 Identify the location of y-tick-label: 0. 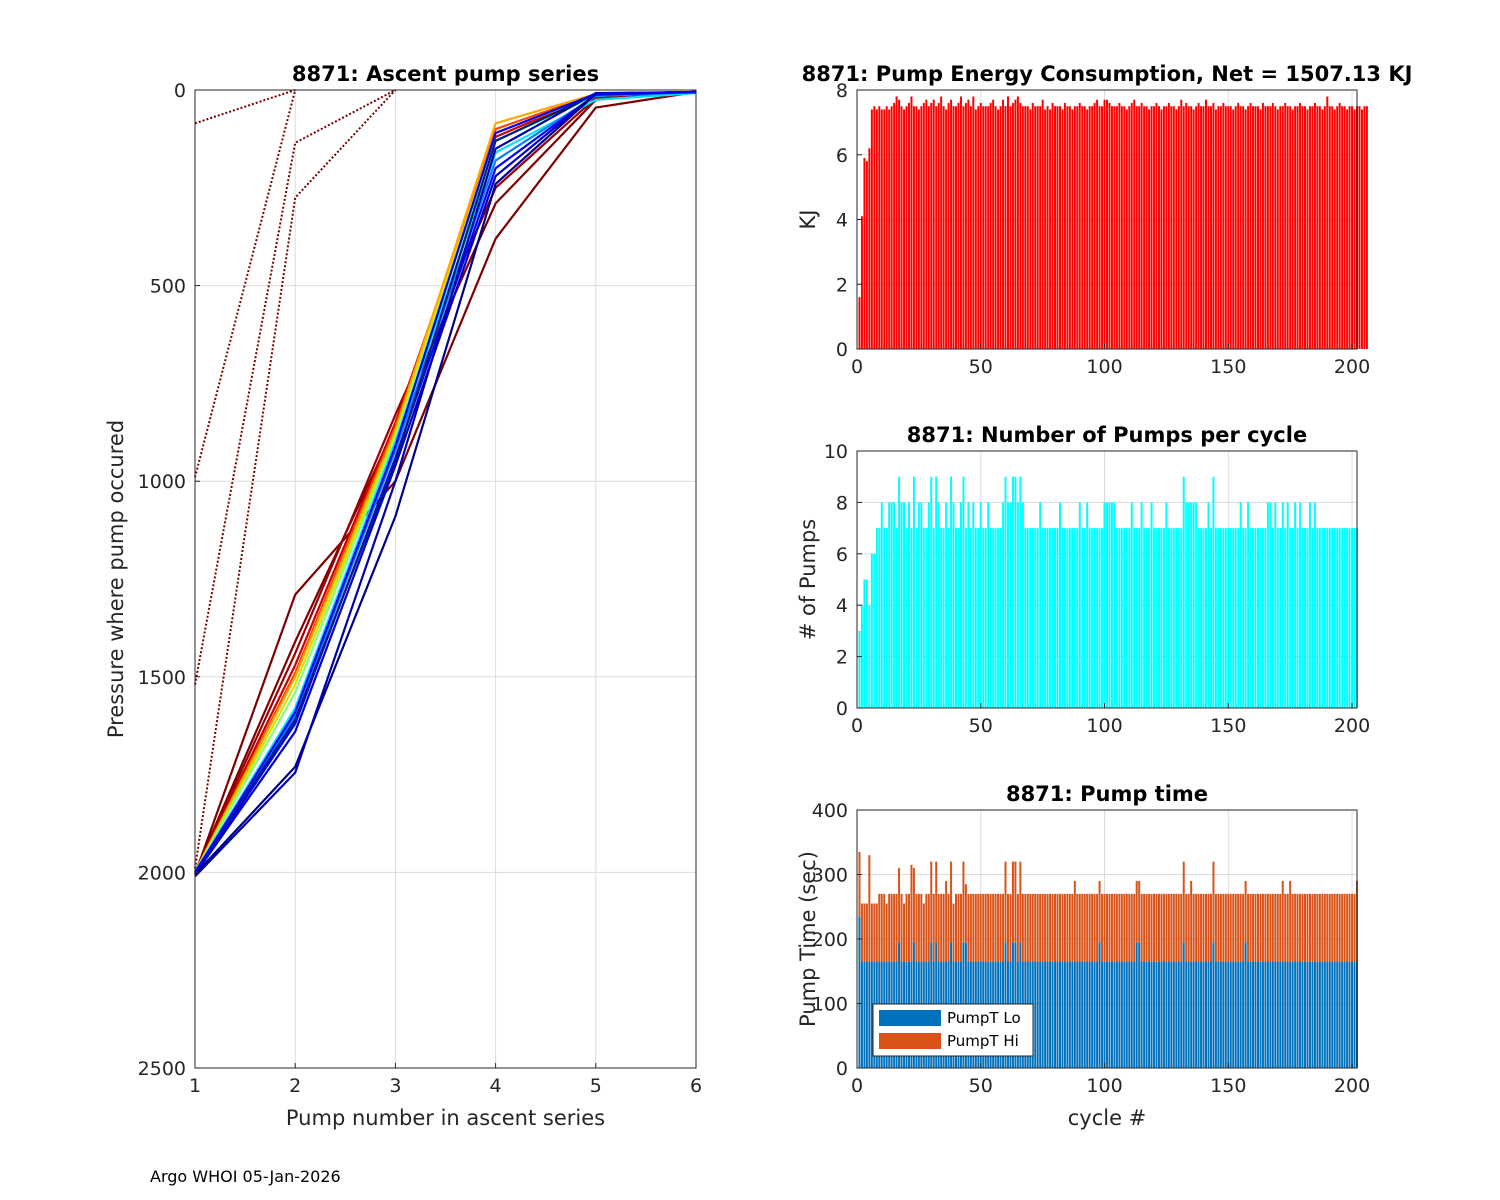
(180, 91).